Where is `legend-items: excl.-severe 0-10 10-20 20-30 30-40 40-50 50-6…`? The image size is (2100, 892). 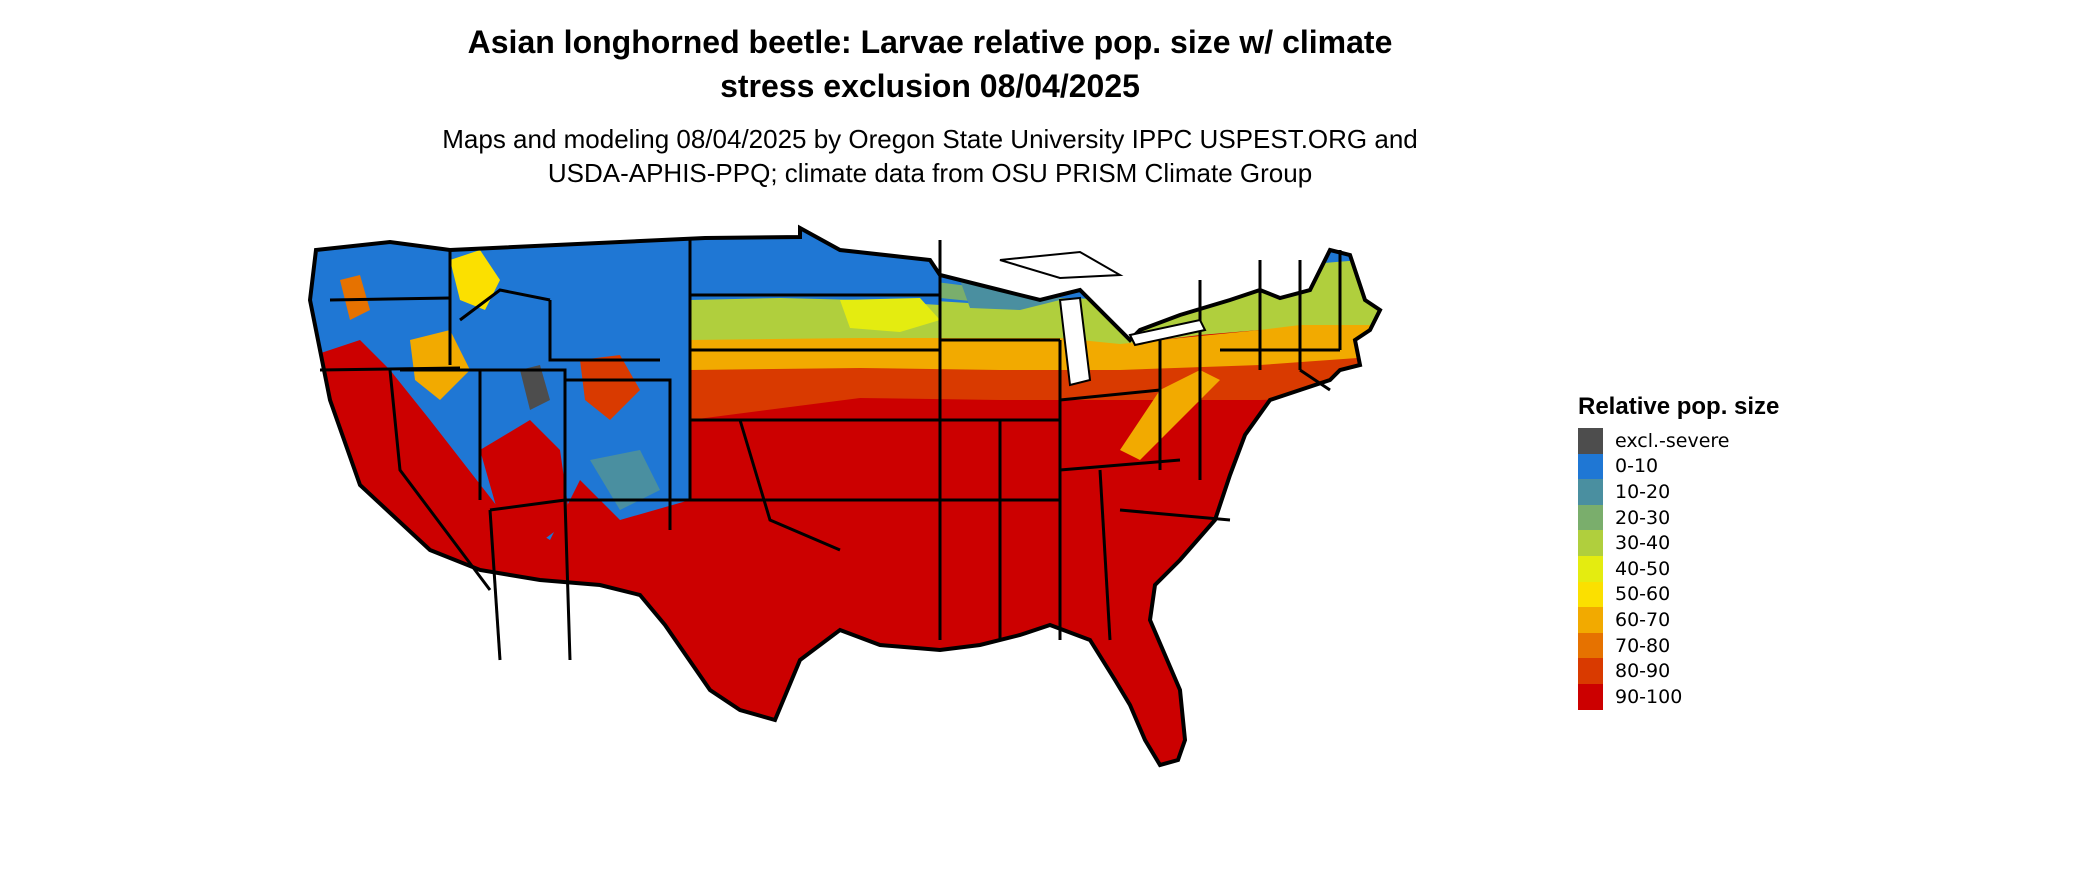 legend-items: excl.-severe 0-10 10-20 20-30 30-40 40-50 50-6… is located at coordinates (1678, 569).